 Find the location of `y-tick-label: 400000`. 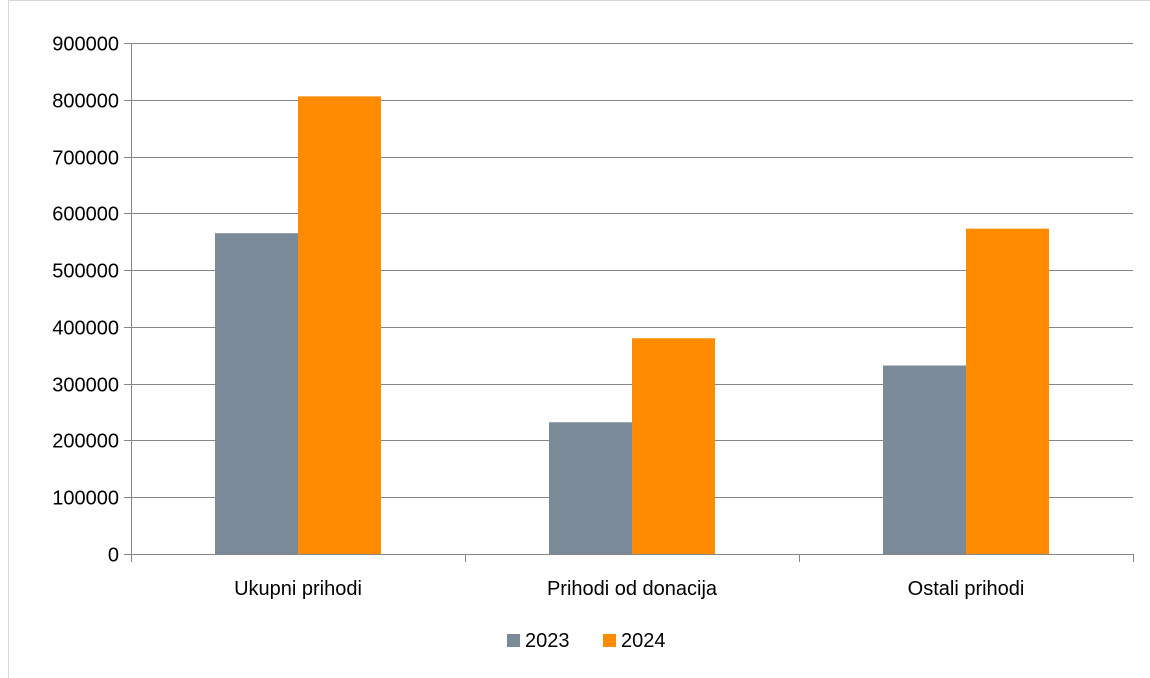

y-tick-label: 400000 is located at coordinates (85, 329).